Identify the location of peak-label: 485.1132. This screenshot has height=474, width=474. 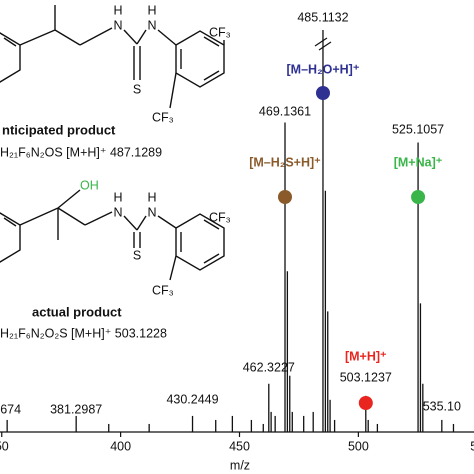
(322, 17).